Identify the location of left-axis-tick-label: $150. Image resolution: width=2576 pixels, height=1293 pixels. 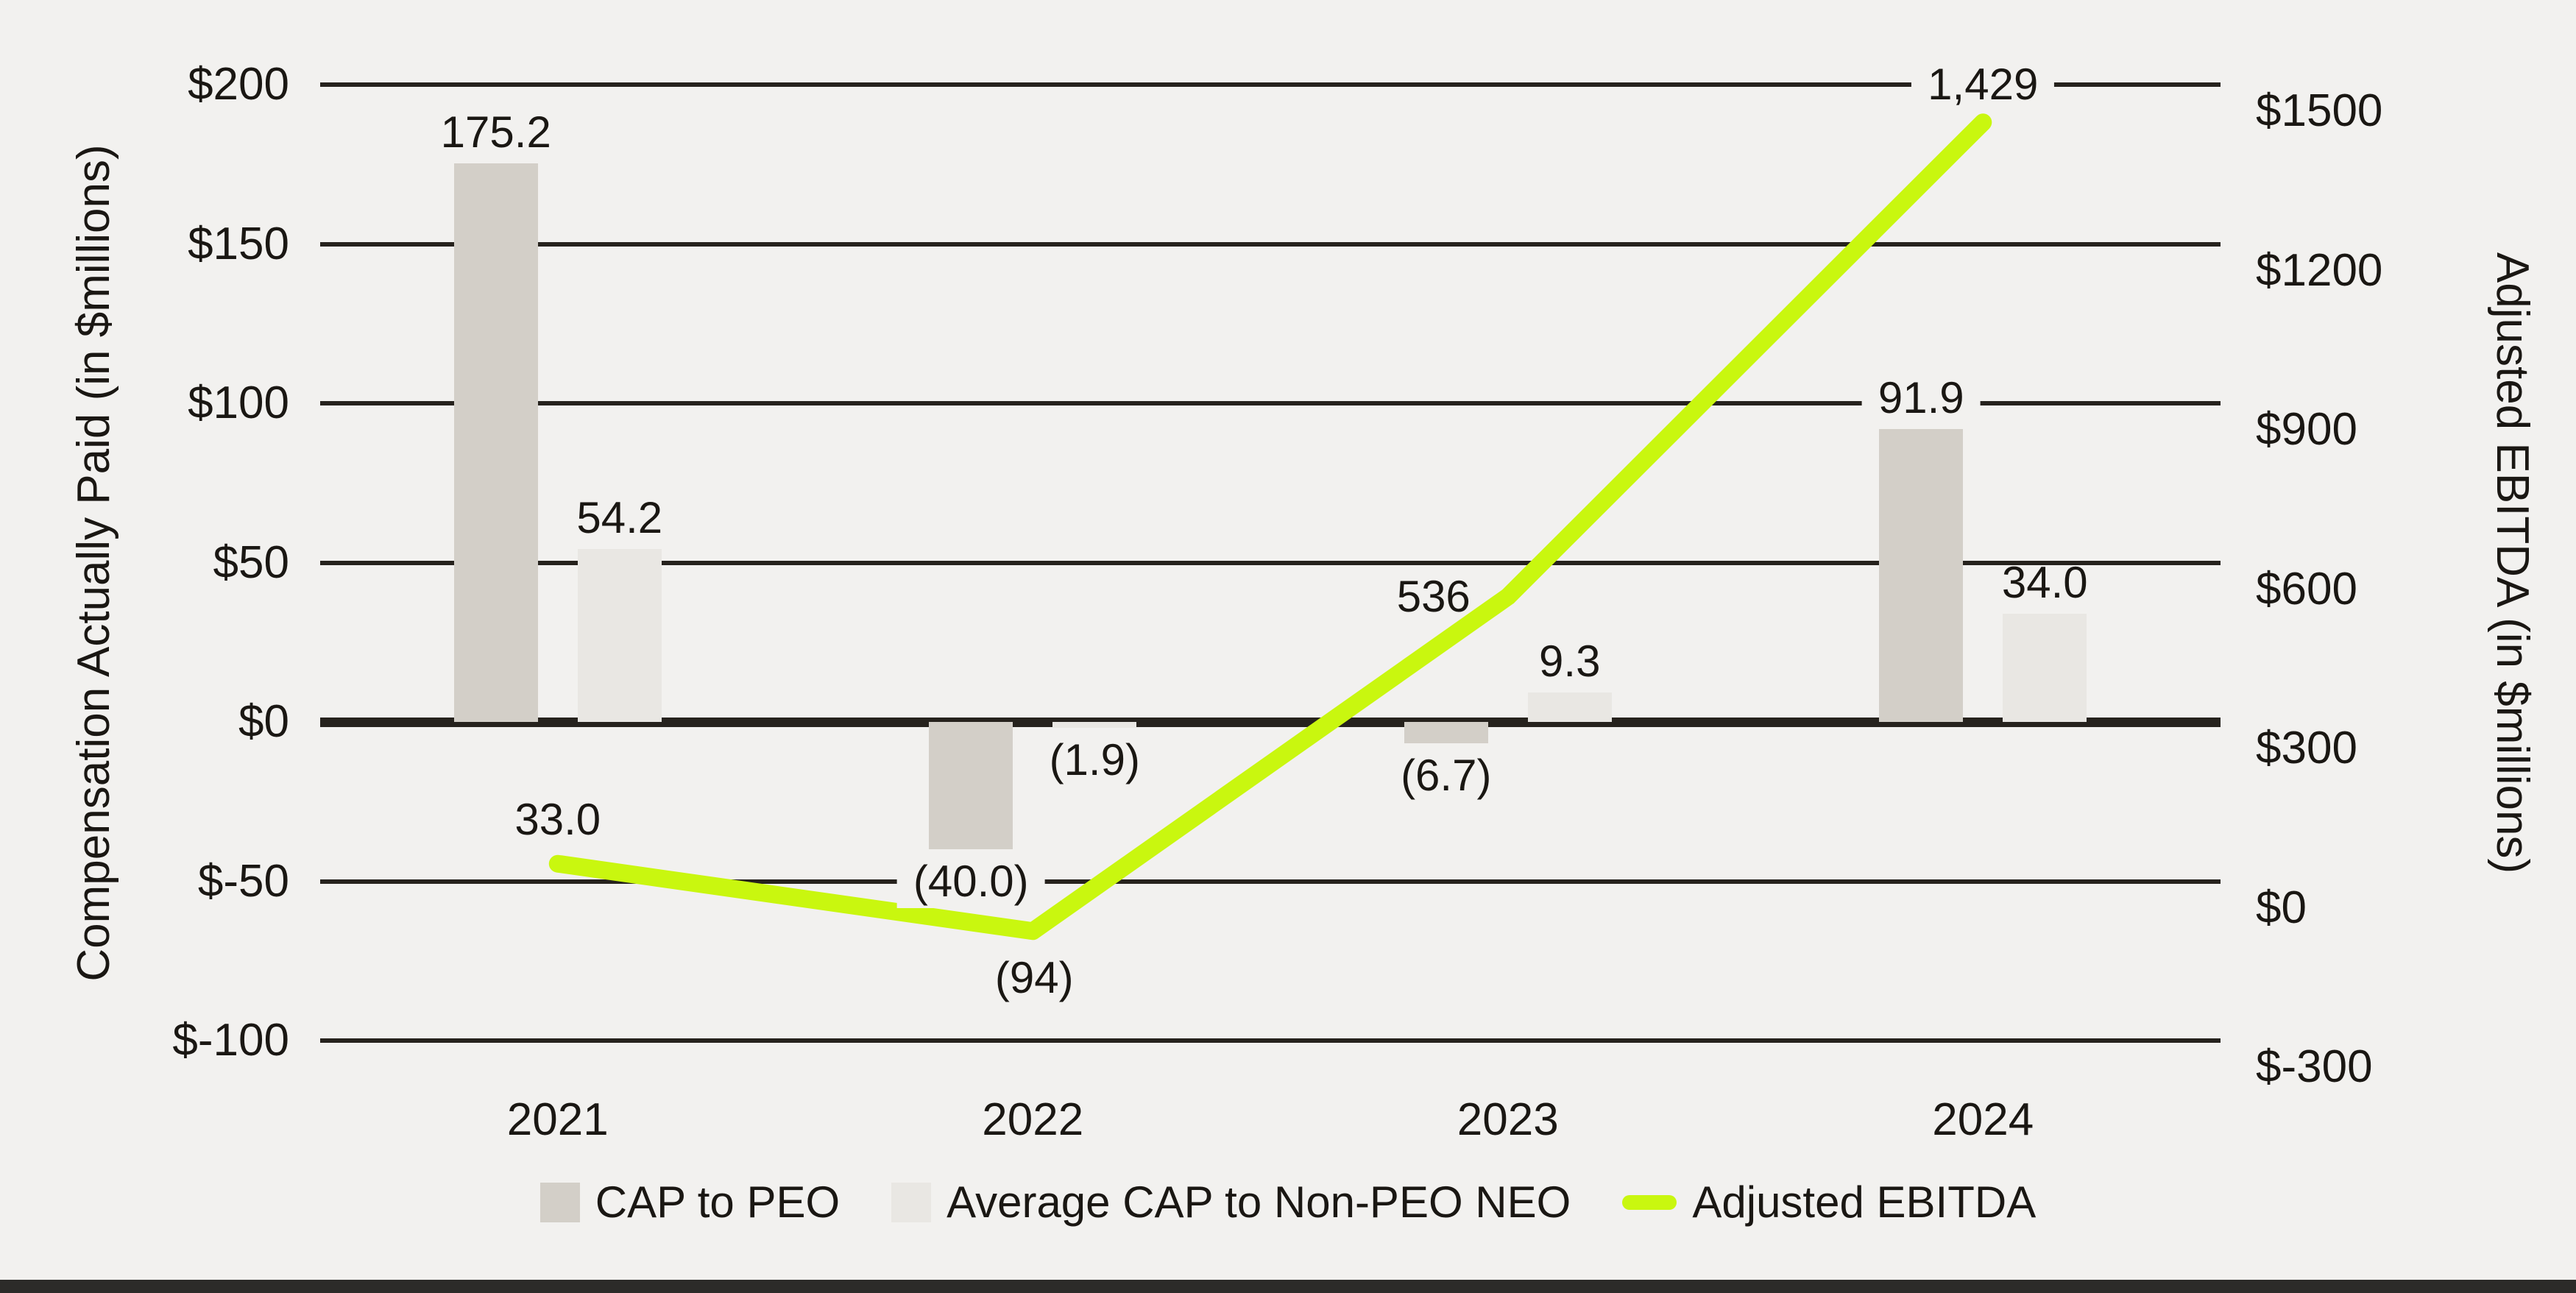
(238, 243).